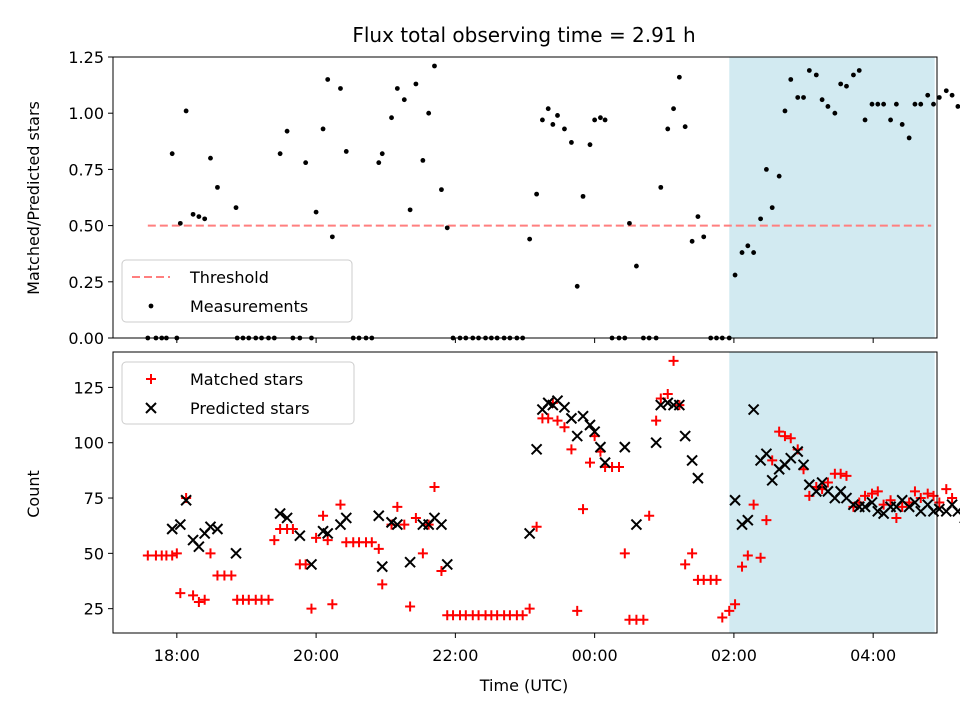 The width and height of the screenshot is (960, 720). Describe the element at coordinates (151, 379) in the screenshot. I see `legend-matched-swatch` at that location.